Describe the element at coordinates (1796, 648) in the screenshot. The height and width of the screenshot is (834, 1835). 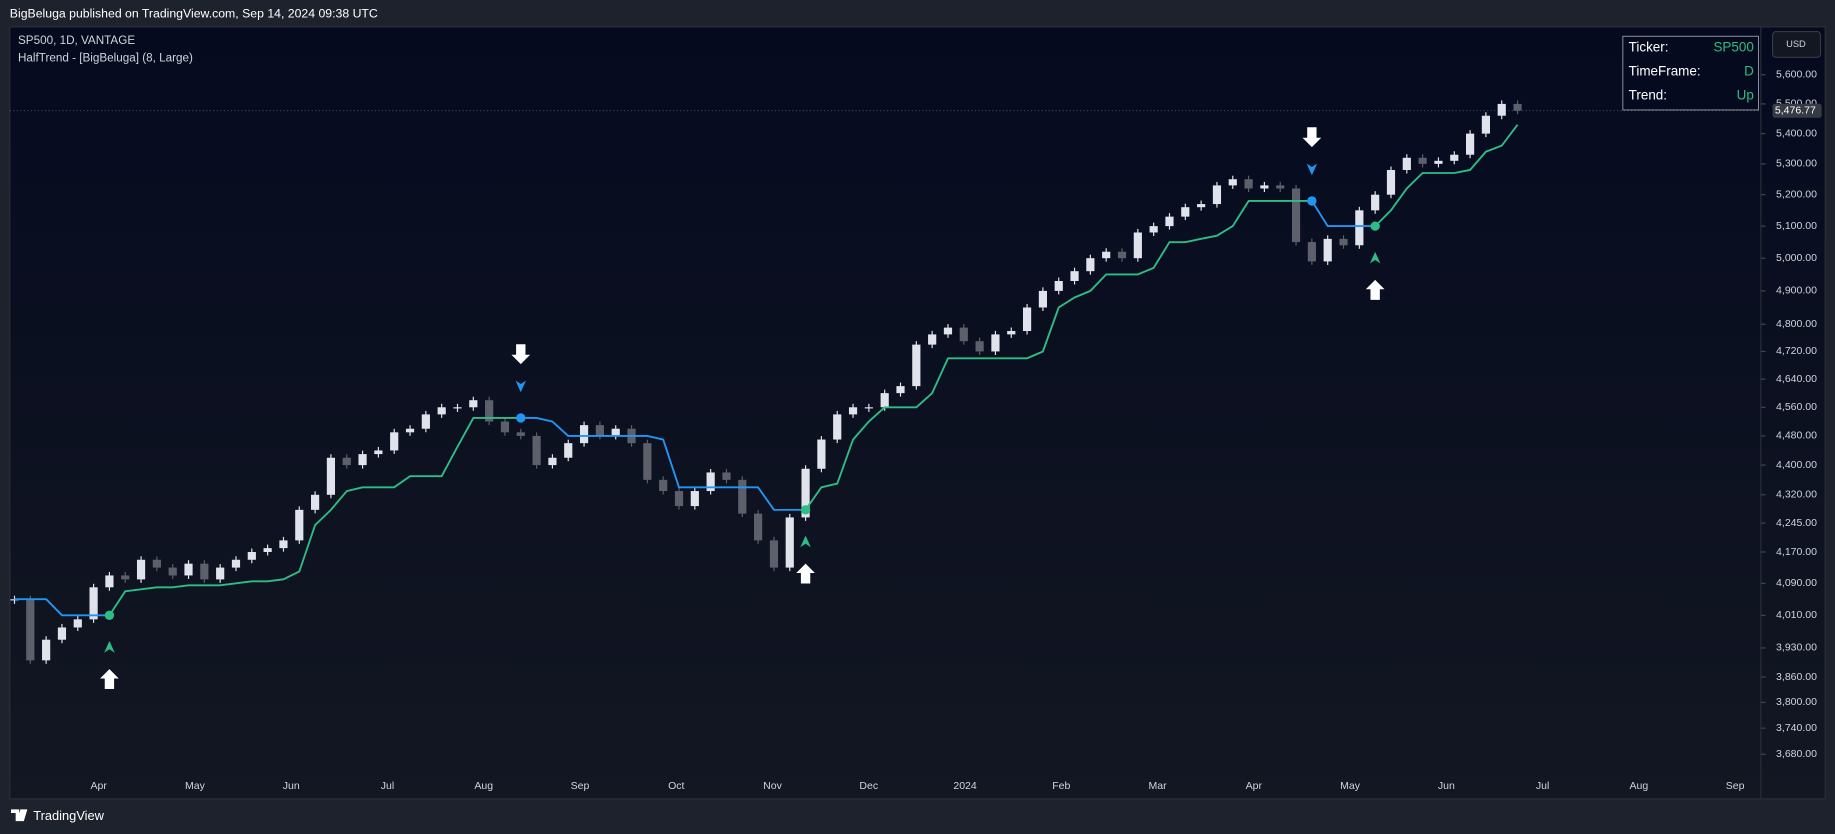
I see `y-tick-label: 3,930.00` at that location.